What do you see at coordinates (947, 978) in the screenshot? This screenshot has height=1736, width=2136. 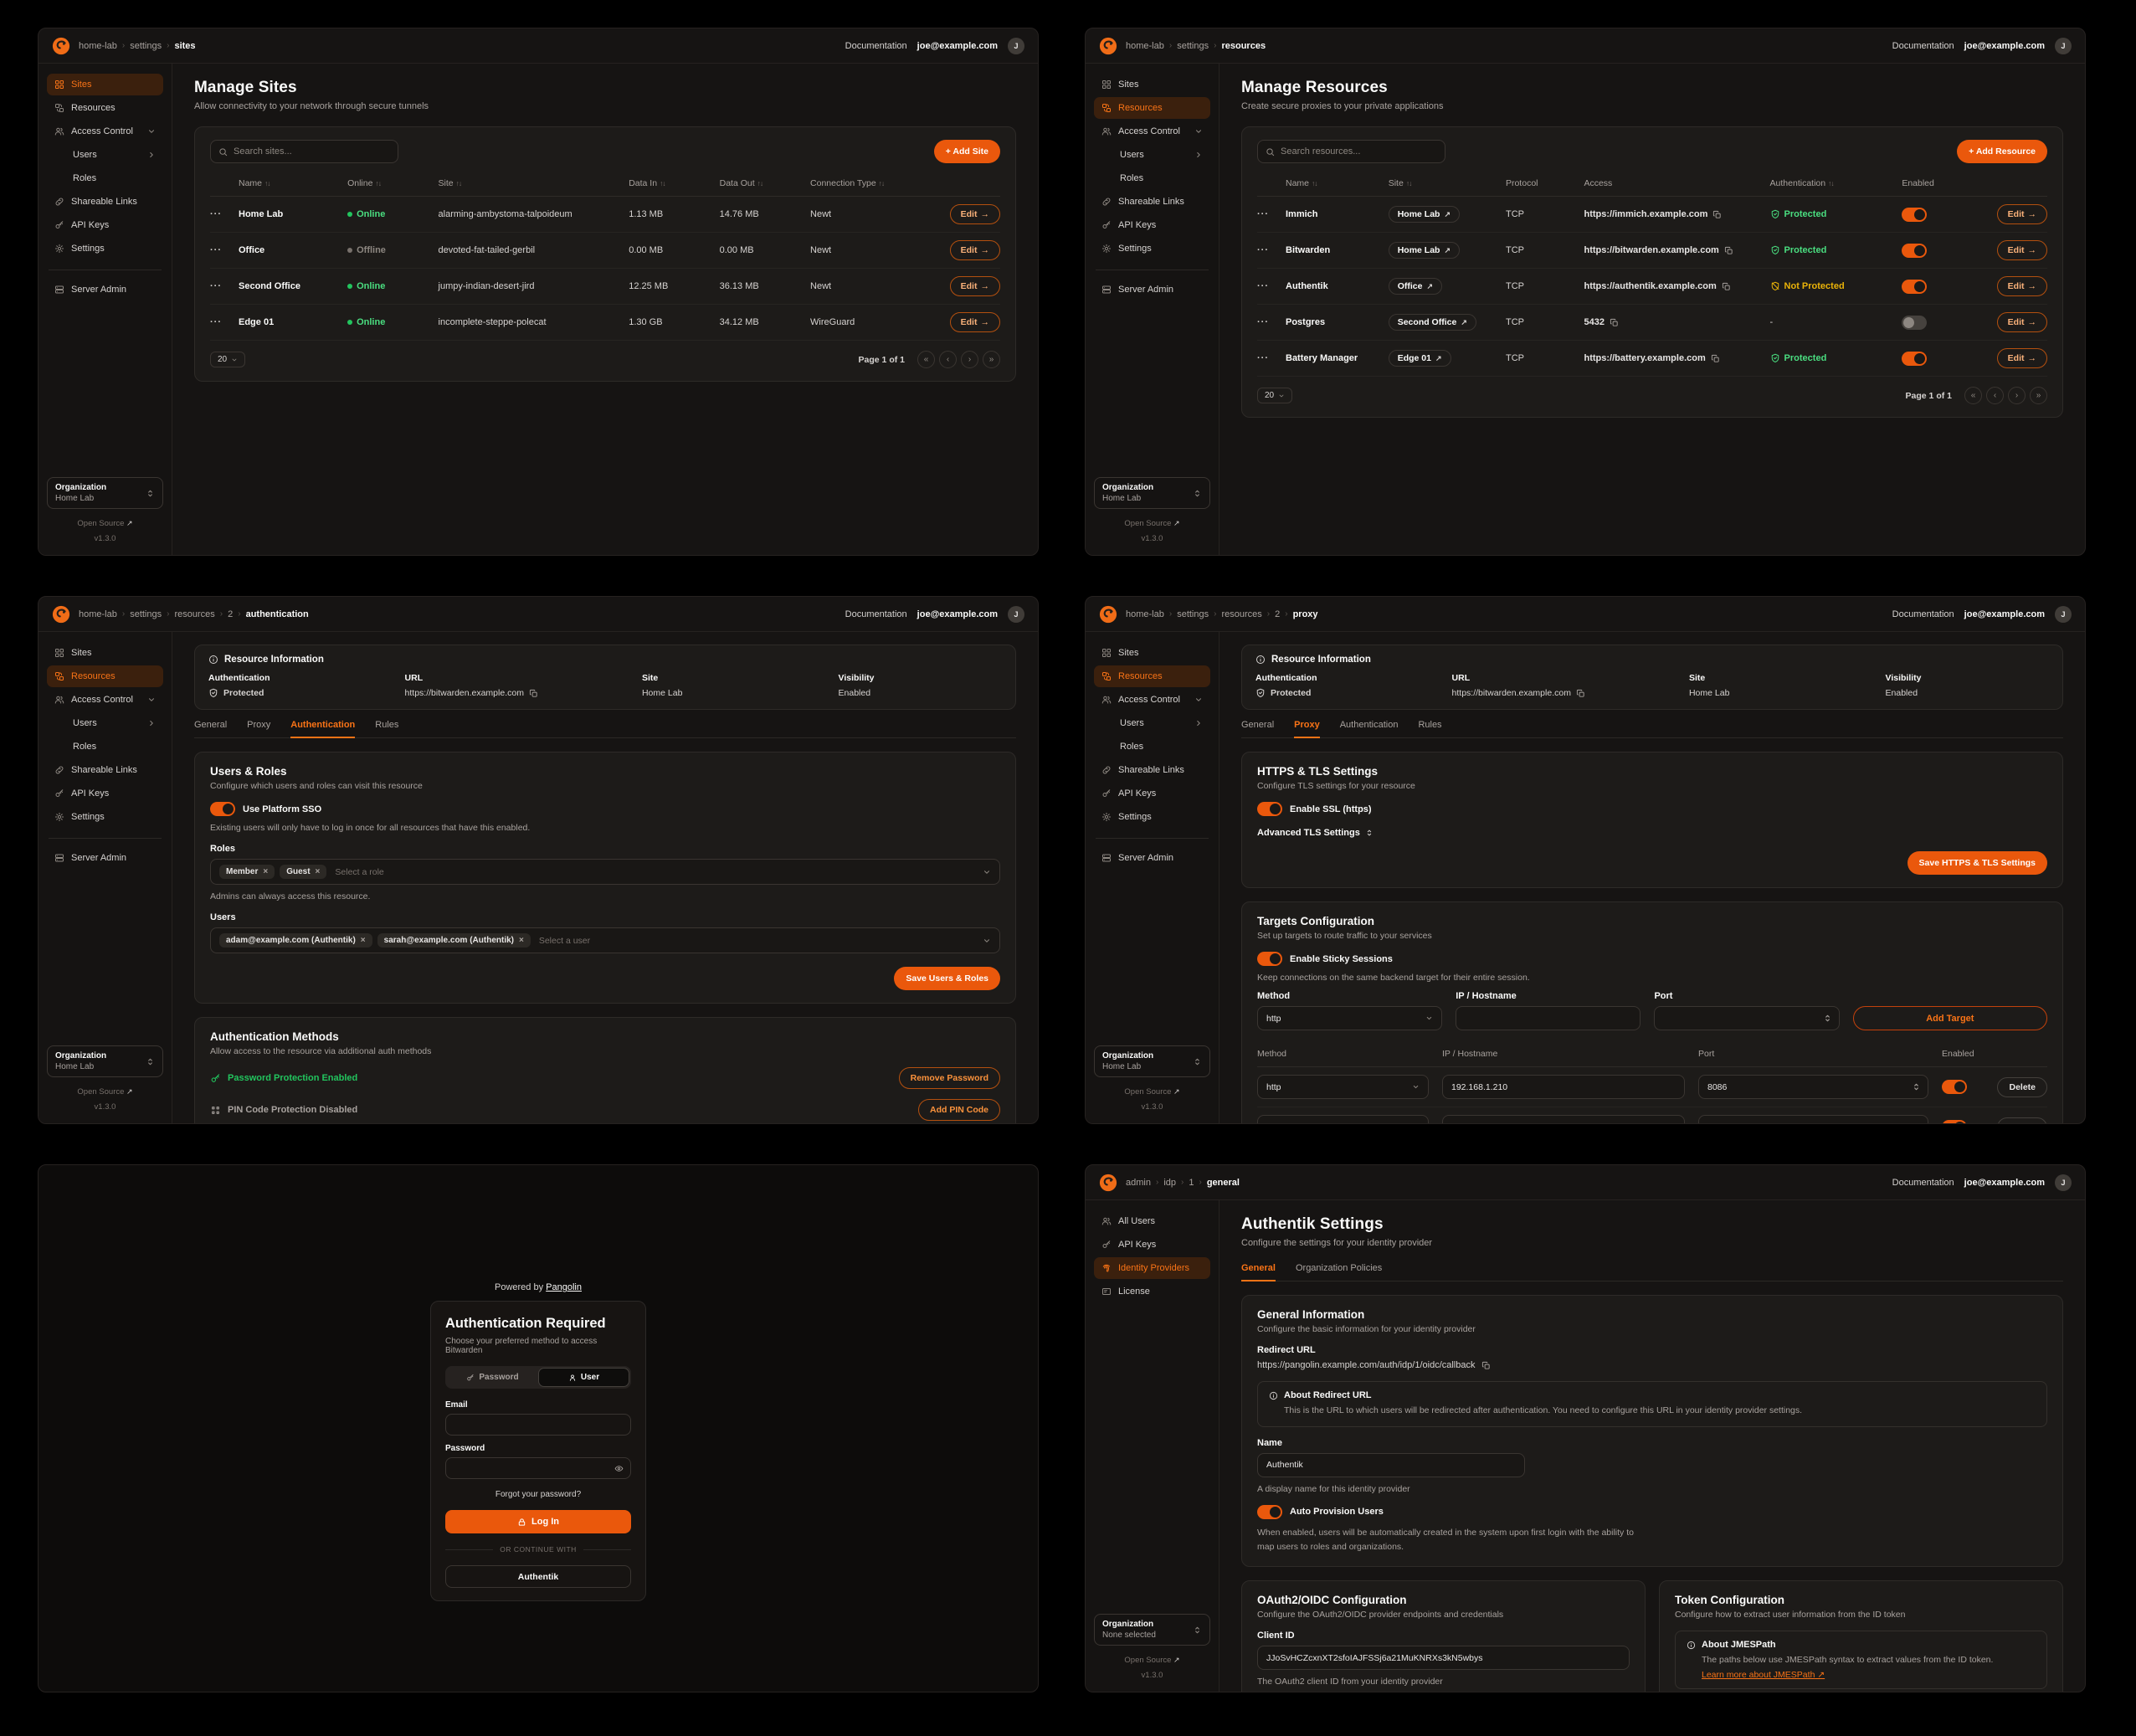 I see `save-users-roles-button: Save Users & Roles` at bounding box center [947, 978].